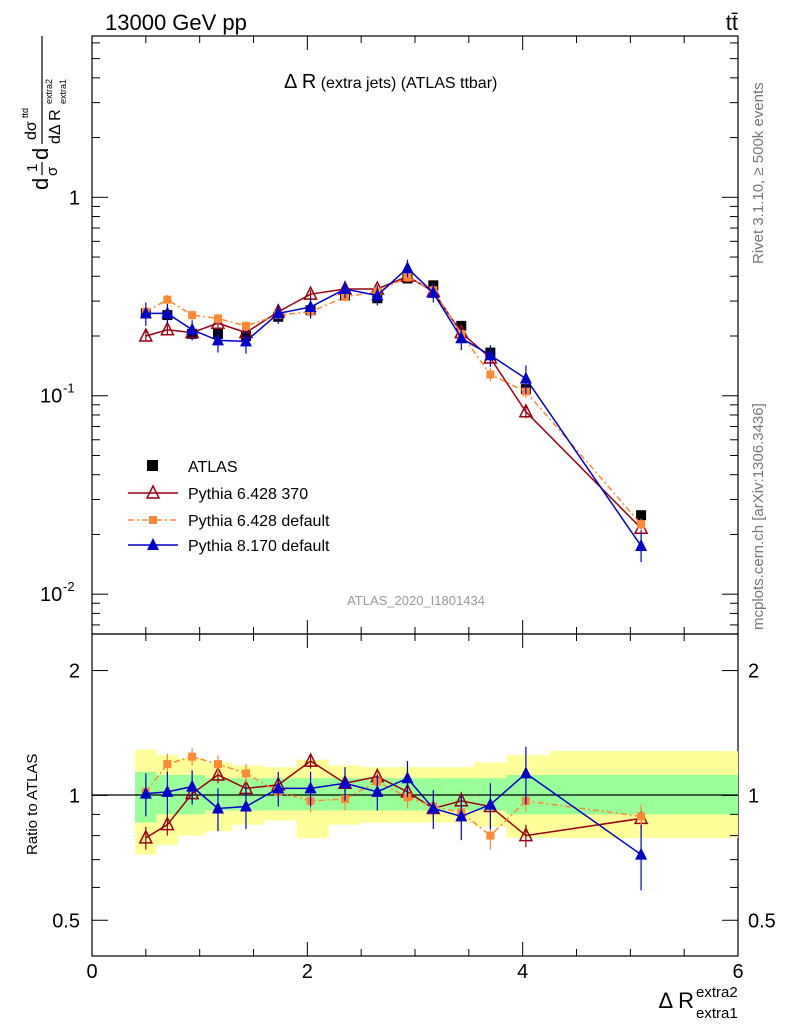 The width and height of the screenshot is (786, 1024). Describe the element at coordinates (717, 992) in the screenshot. I see `x-label-sup: extra2` at that location.